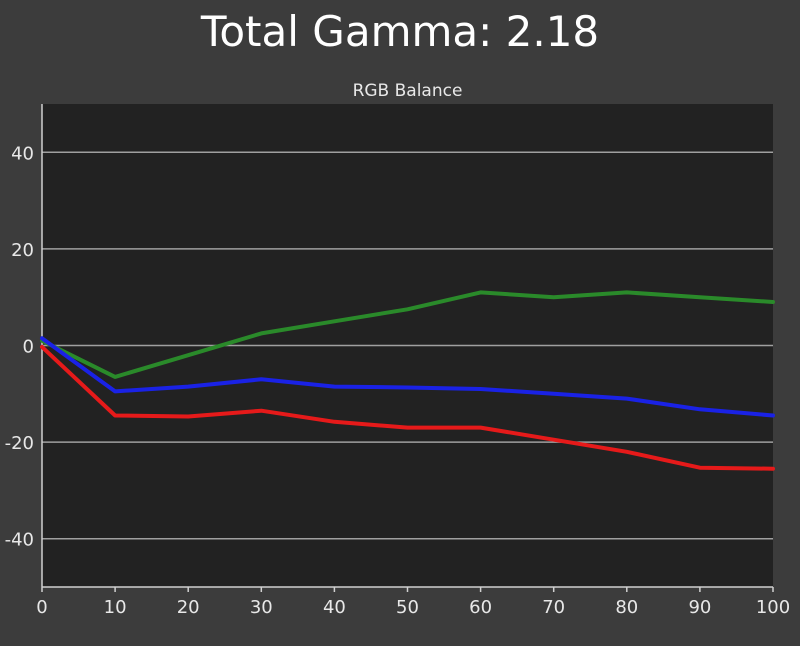  What do you see at coordinates (407, 607) in the screenshot?
I see `x-tick-label-50: 50` at bounding box center [407, 607].